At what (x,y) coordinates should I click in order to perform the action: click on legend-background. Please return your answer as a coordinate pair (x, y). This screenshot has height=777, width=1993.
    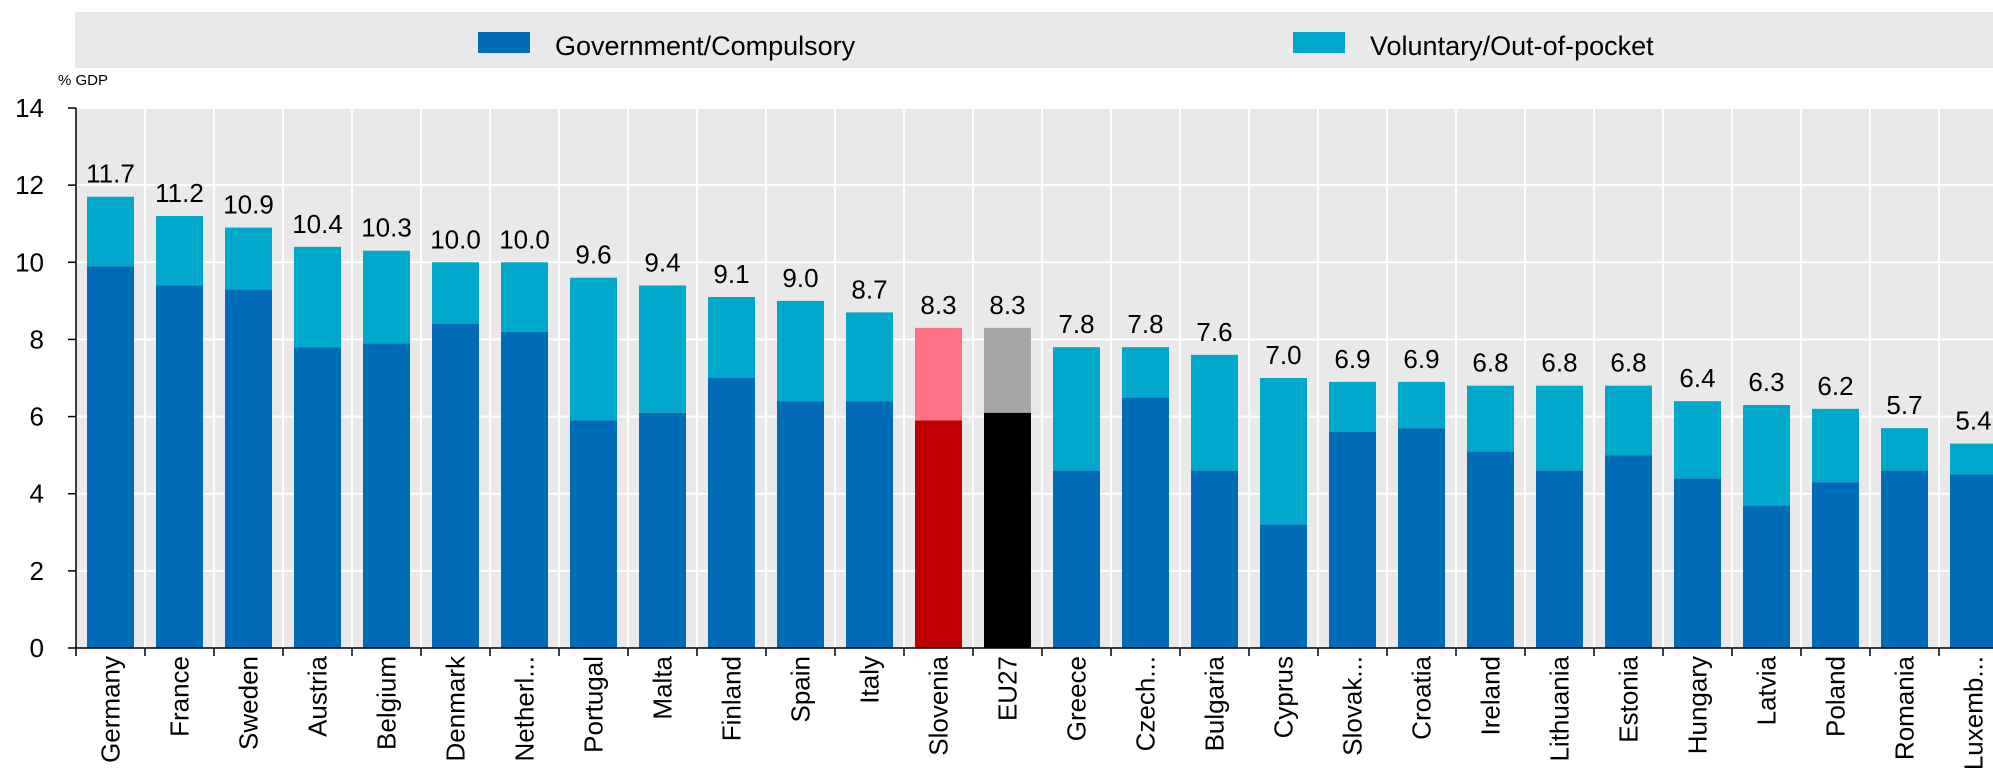
    Looking at the image, I should click on (1034, 40).